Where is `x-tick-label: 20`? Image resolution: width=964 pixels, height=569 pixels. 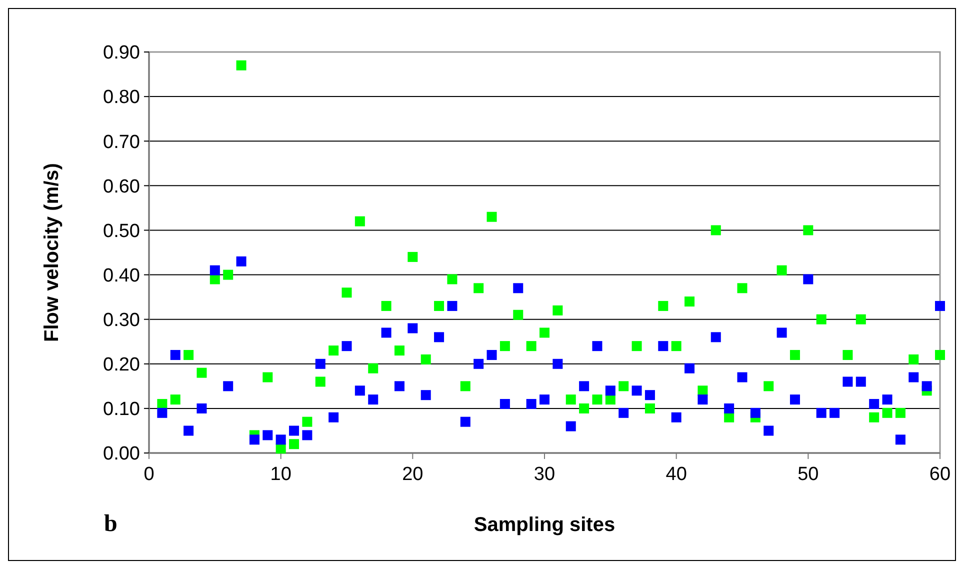 x-tick-label: 20 is located at coordinates (413, 474).